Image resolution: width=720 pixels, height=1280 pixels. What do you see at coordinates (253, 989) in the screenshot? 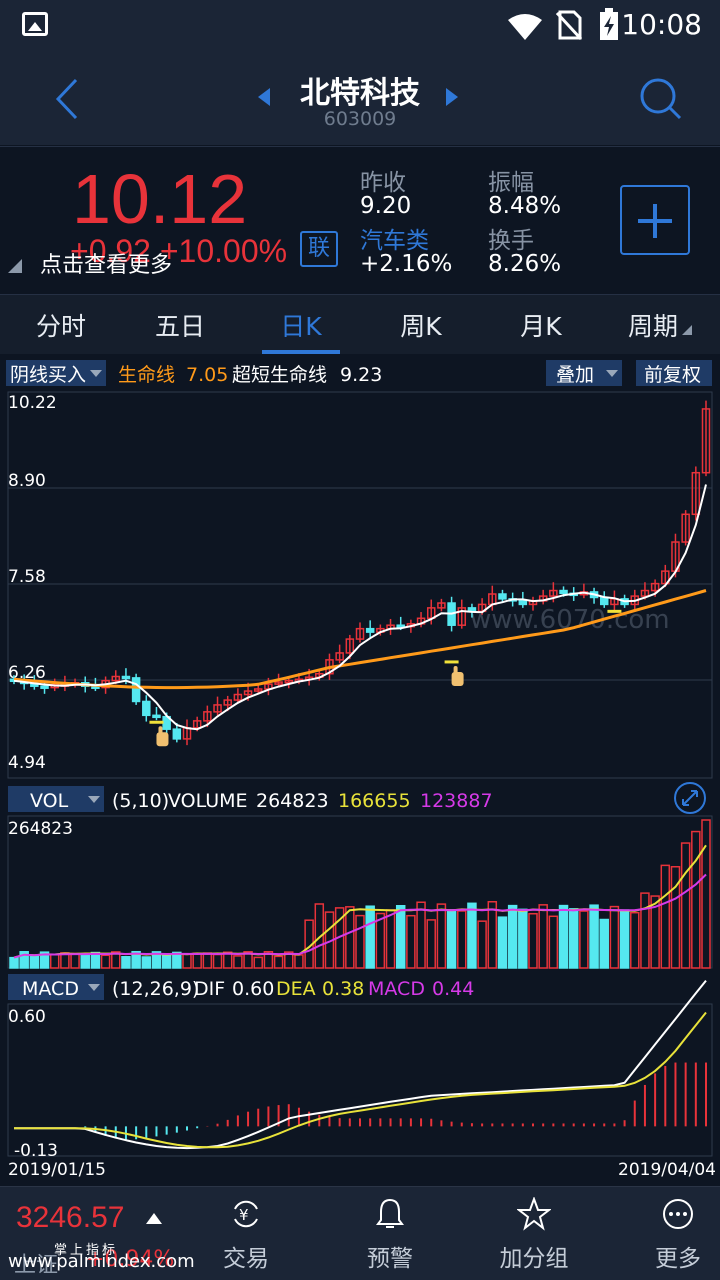
I see `dif-value: 0.60` at bounding box center [253, 989].